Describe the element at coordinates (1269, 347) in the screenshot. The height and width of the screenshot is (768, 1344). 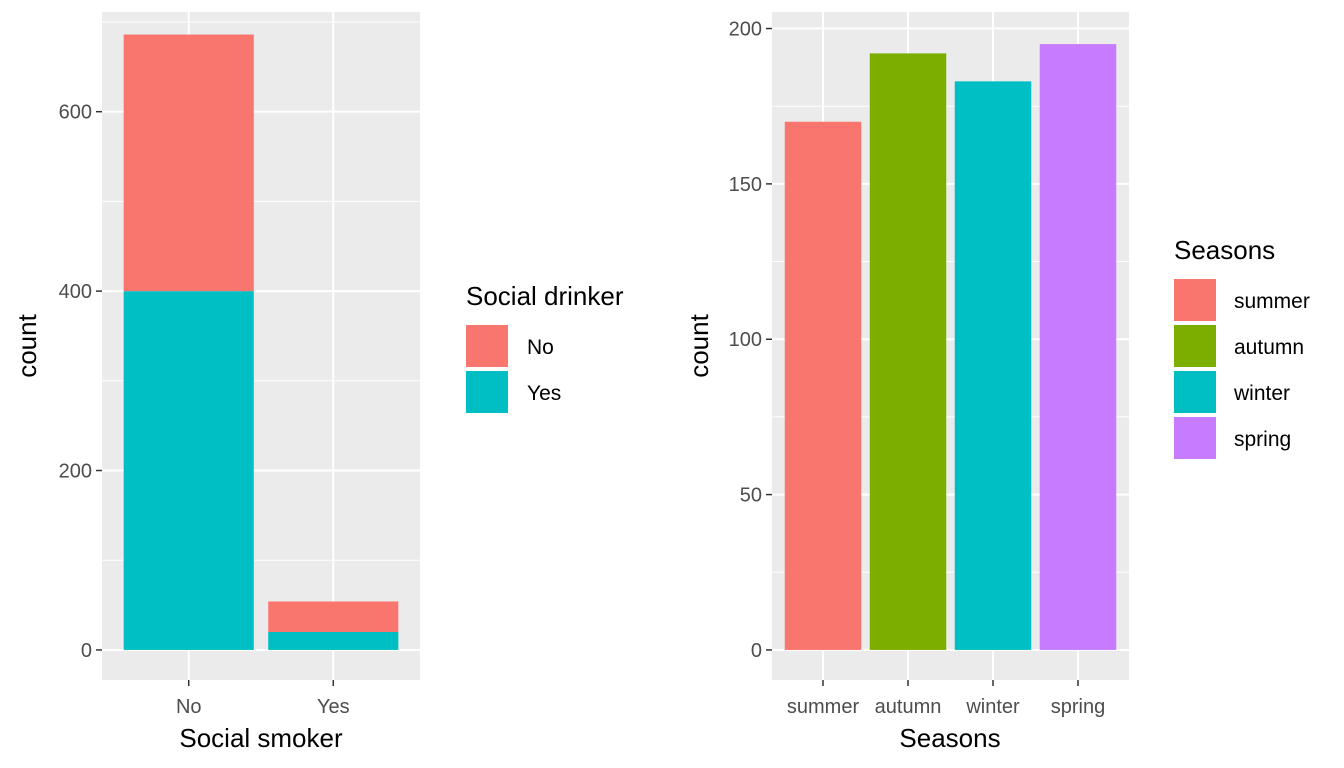
I see `legend-label-autumn: autumn` at that location.